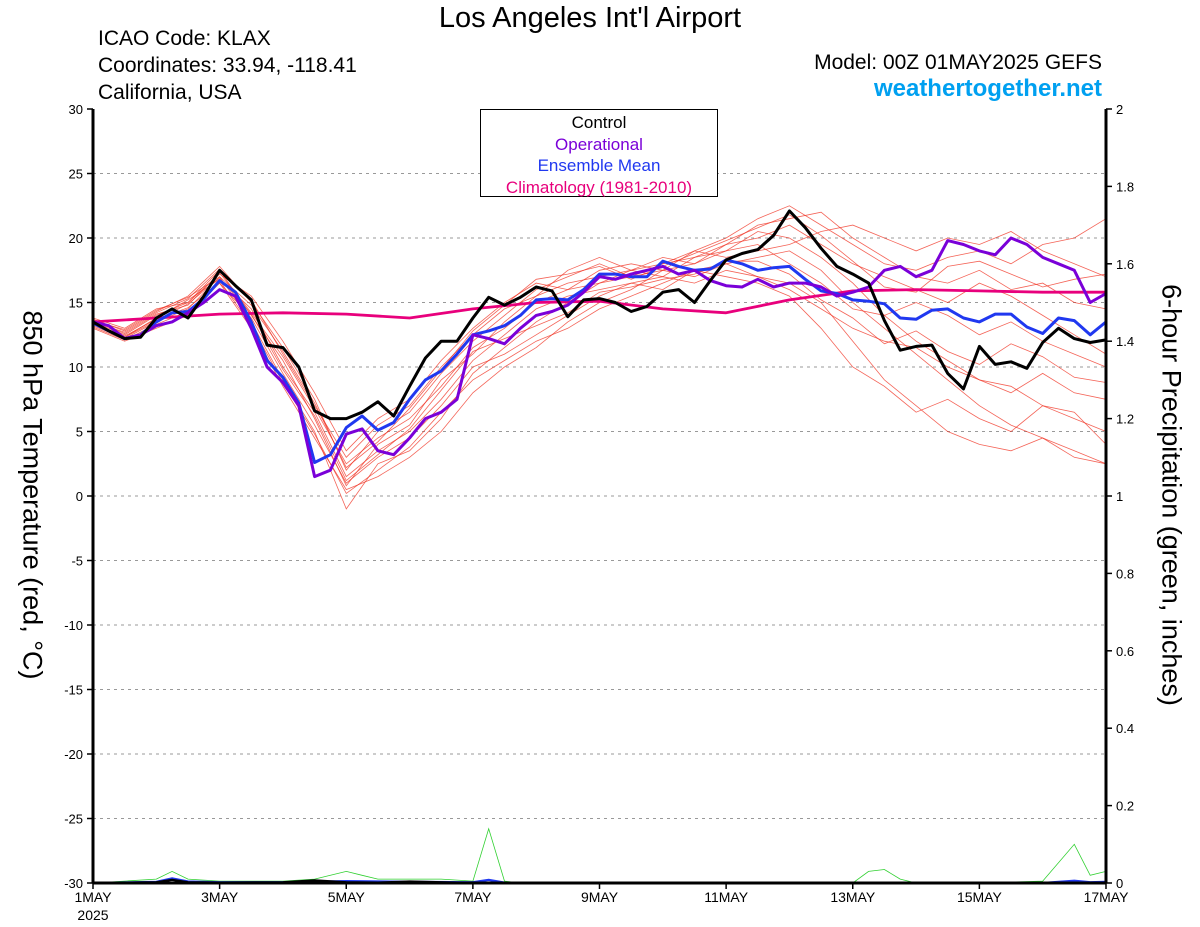 The width and height of the screenshot is (1200, 927). What do you see at coordinates (980, 897) in the screenshot?
I see `x-tick-label: 15MAY` at bounding box center [980, 897].